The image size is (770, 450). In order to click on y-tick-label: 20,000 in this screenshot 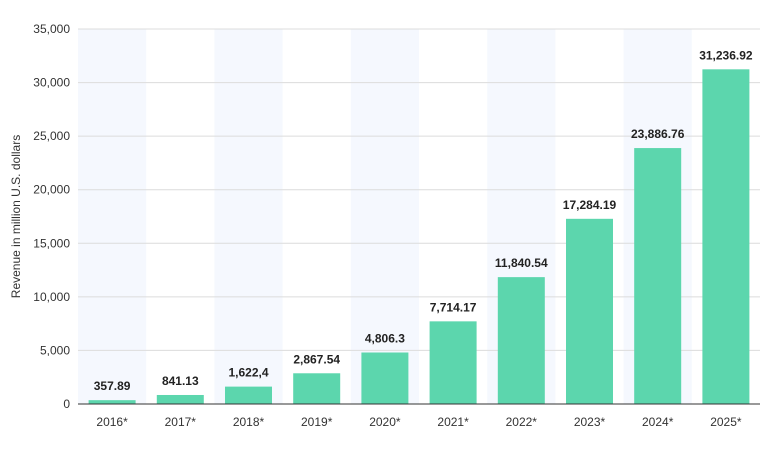, I will do `click(51, 190)`.